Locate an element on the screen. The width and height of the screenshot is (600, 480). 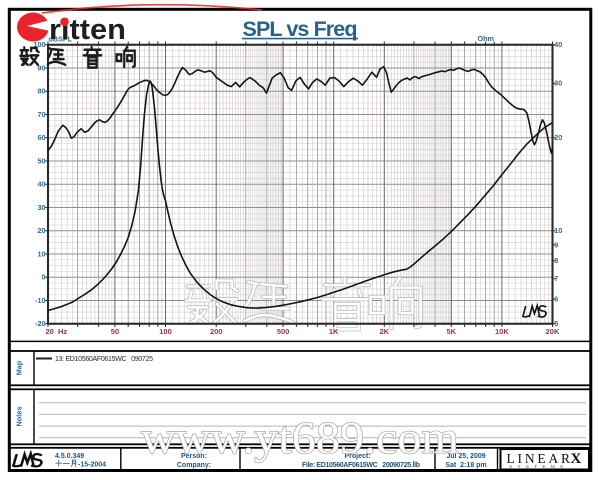
svg-text: 80 is located at coordinates (42, 91).